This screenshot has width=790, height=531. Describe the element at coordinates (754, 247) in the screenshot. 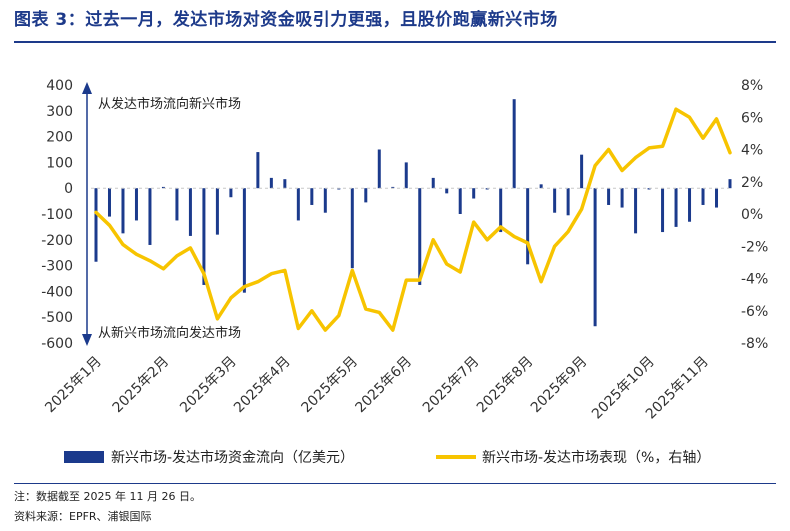

I see `right-tick-label: -2%` at that location.